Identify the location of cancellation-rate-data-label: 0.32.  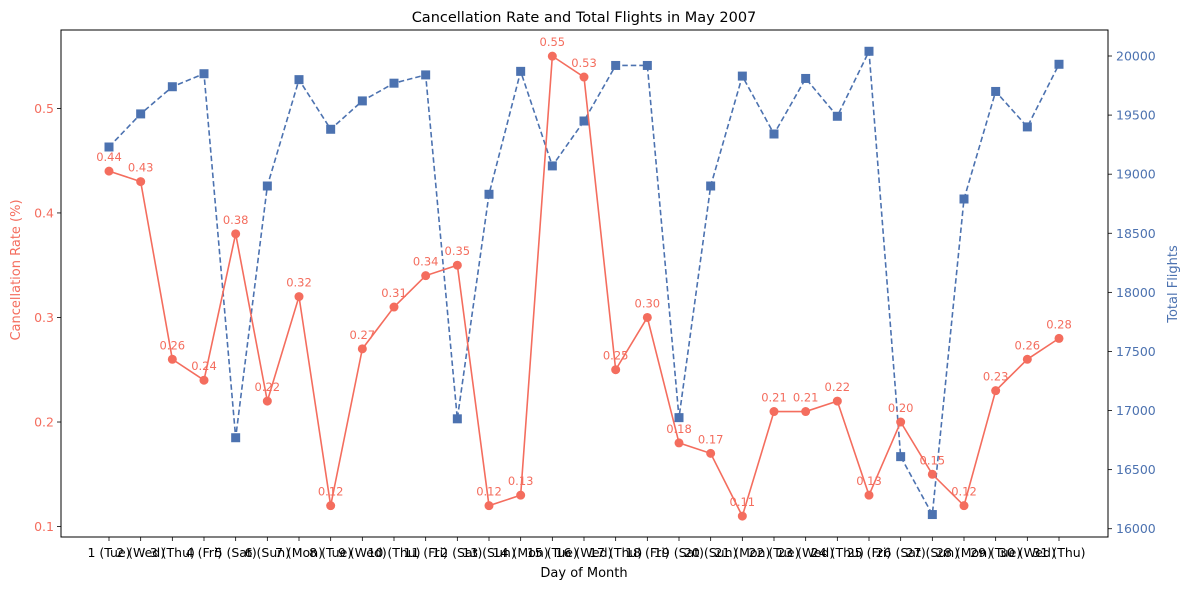
(299, 283).